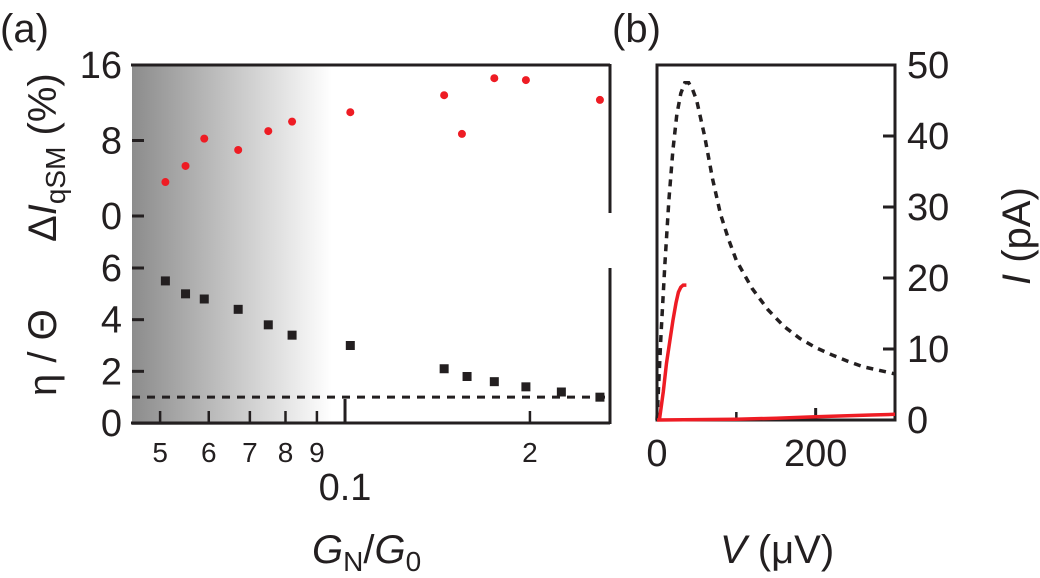 This screenshot has height=578, width=1040. I want to click on panel-b-curves, so click(775, 251).